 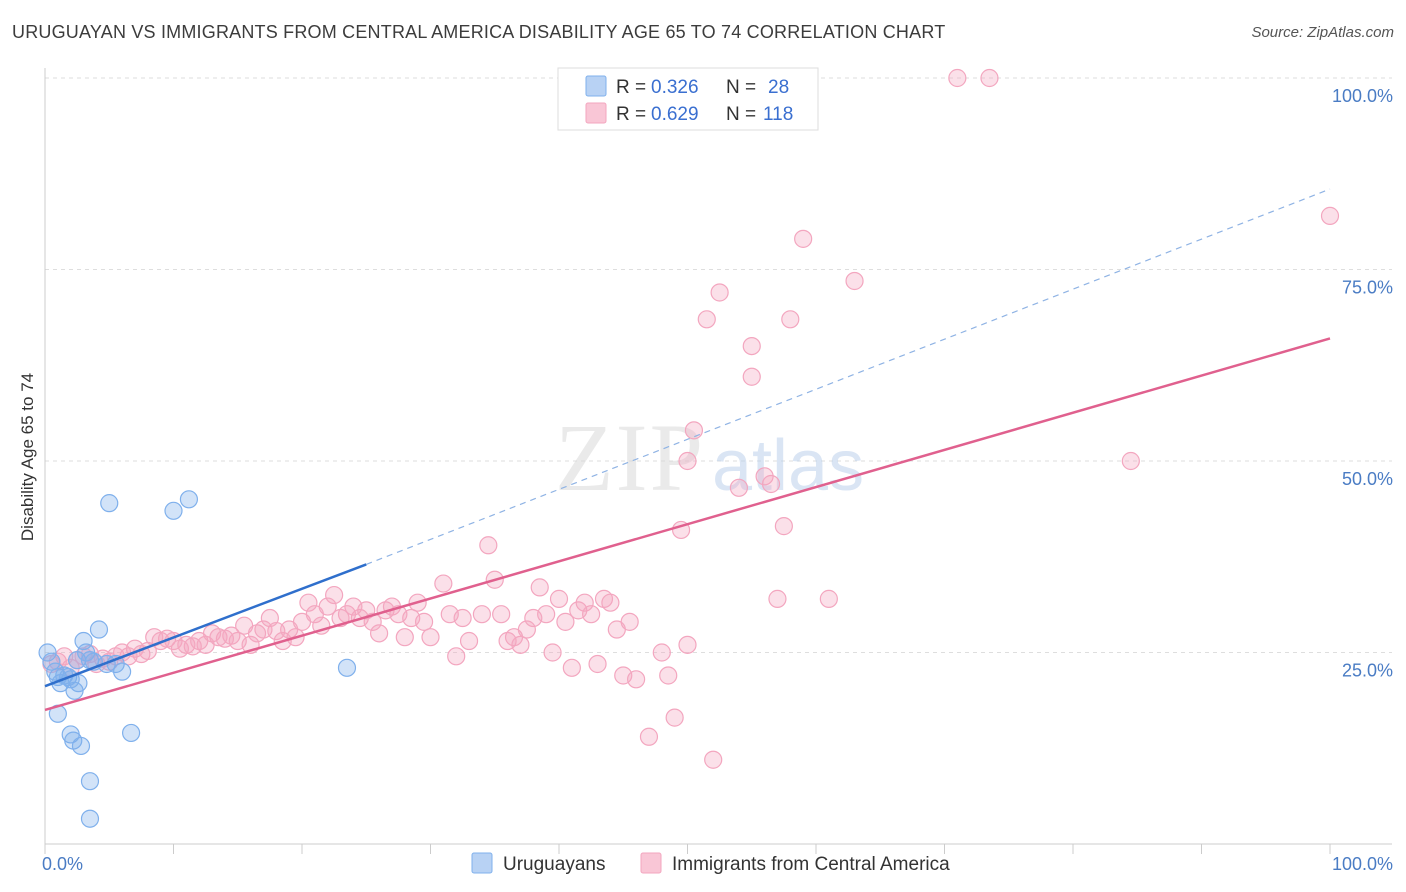 I want to click on y-tick-label-3: 100.0%, so click(x=1362, y=96).